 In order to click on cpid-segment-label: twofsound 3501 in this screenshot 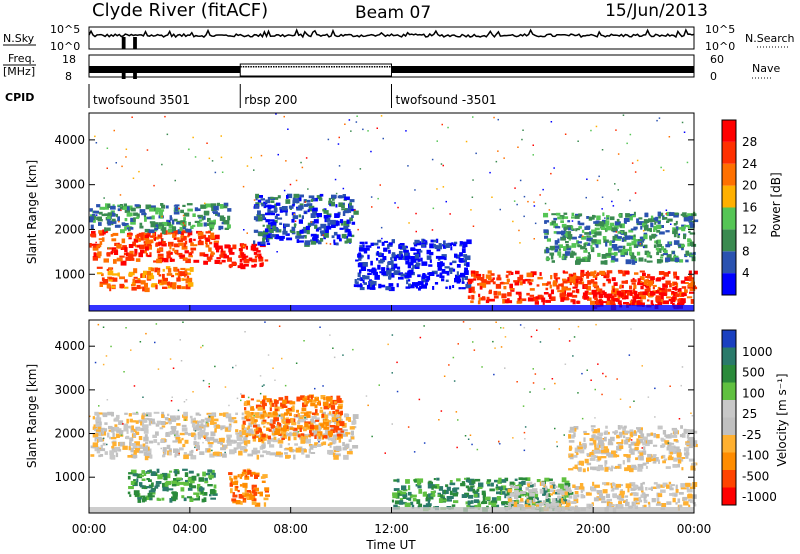, I will do `click(141, 100)`.